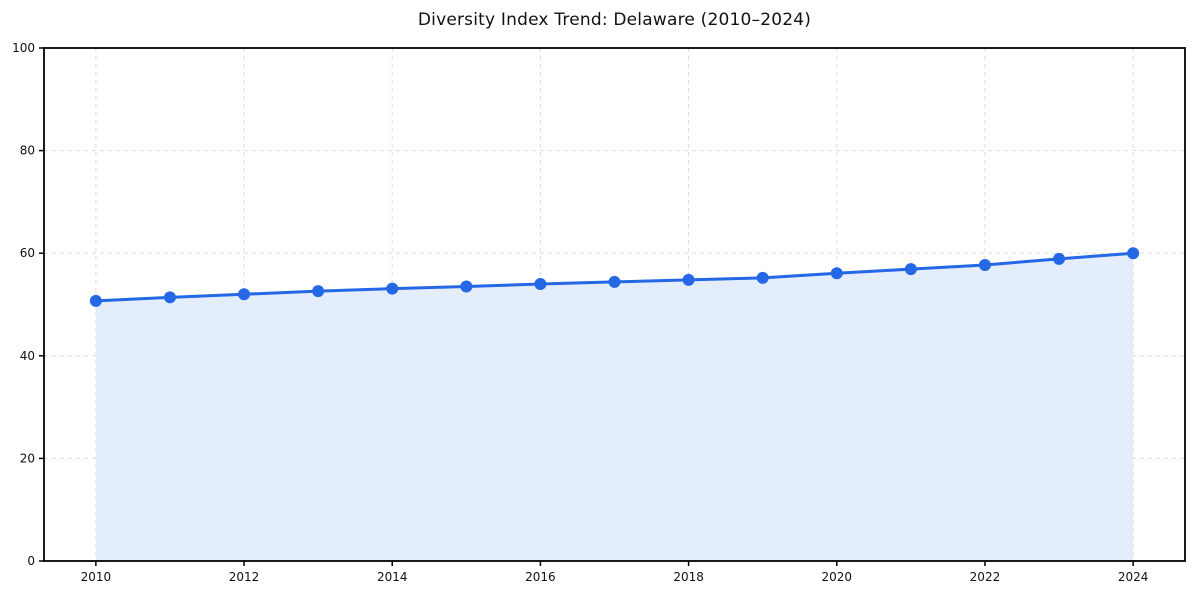 The height and width of the screenshot is (600, 1200). What do you see at coordinates (318, 291) in the screenshot?
I see `data-point-2013` at bounding box center [318, 291].